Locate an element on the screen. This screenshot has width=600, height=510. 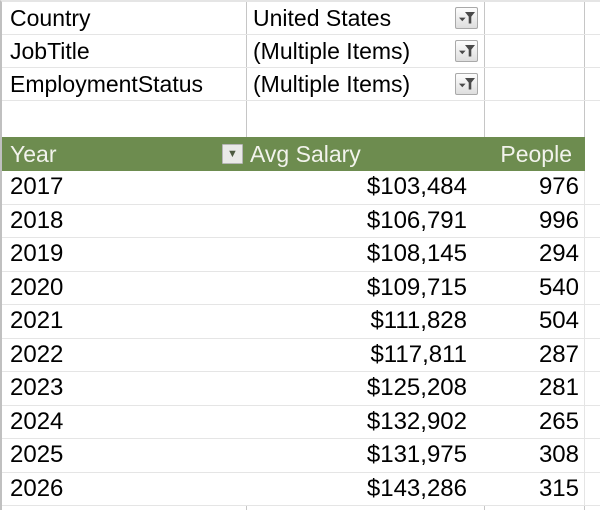
chevron-down-icon: ▼ is located at coordinates (232, 153).